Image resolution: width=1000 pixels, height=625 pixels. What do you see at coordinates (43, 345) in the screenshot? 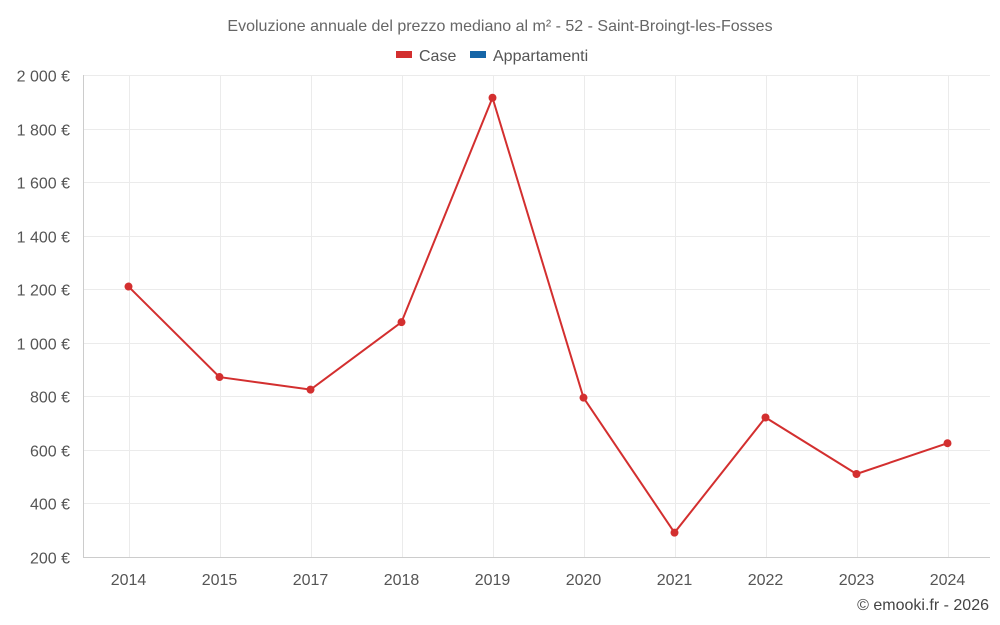
I see `y-tick-label: 1 000 €` at bounding box center [43, 345].